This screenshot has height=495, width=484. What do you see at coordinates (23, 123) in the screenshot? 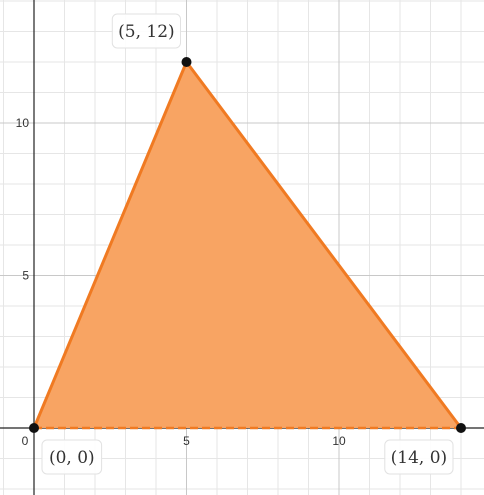
I see `y-tick-label: 10` at bounding box center [23, 123].